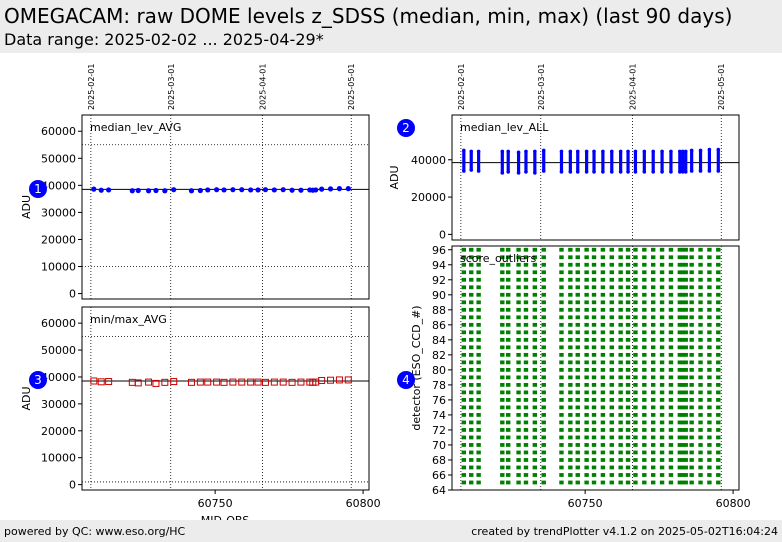 This screenshot has height=542, width=782. Describe the element at coordinates (58, 458) in the screenshot. I see `y-tick-label: 10000` at that location.